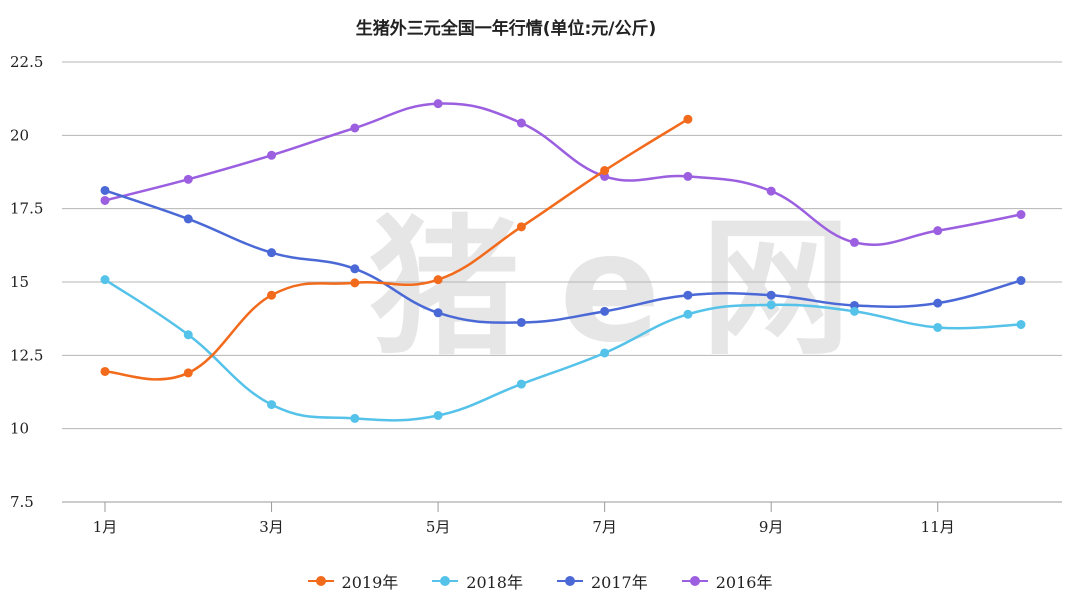  Describe the element at coordinates (26, 355) in the screenshot. I see `y-tick-label: 12.5` at that location.